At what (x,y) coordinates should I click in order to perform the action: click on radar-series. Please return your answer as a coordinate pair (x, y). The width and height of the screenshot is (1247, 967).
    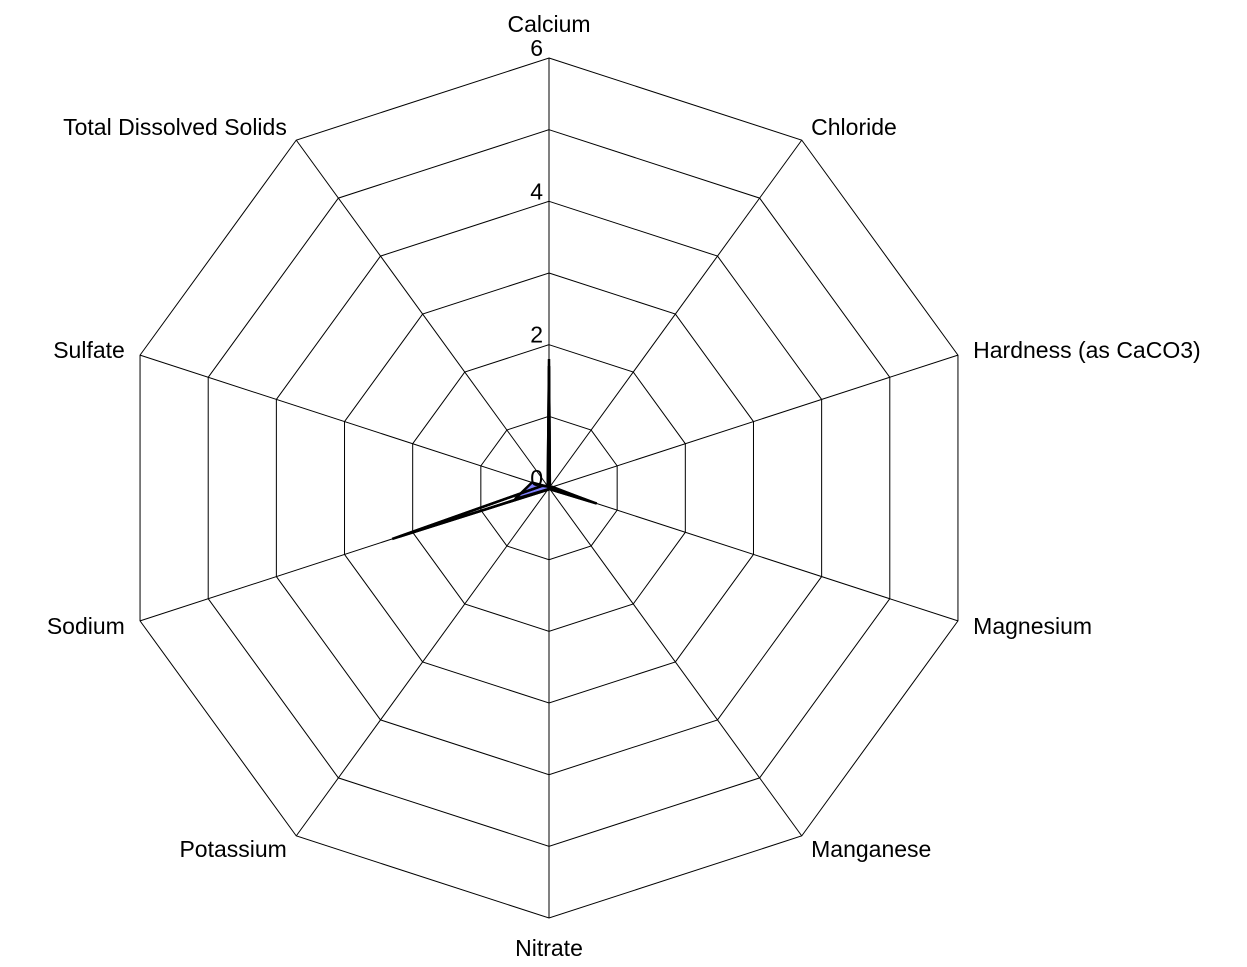
    Looking at the image, I should click on (494, 449).